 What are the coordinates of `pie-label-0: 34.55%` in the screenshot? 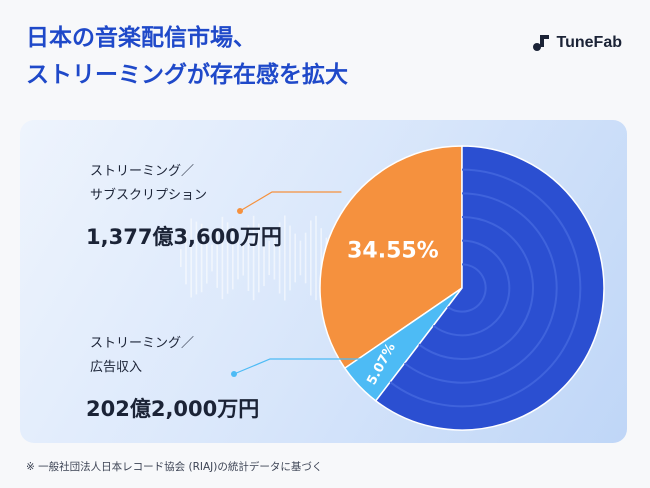 It's located at (393, 251).